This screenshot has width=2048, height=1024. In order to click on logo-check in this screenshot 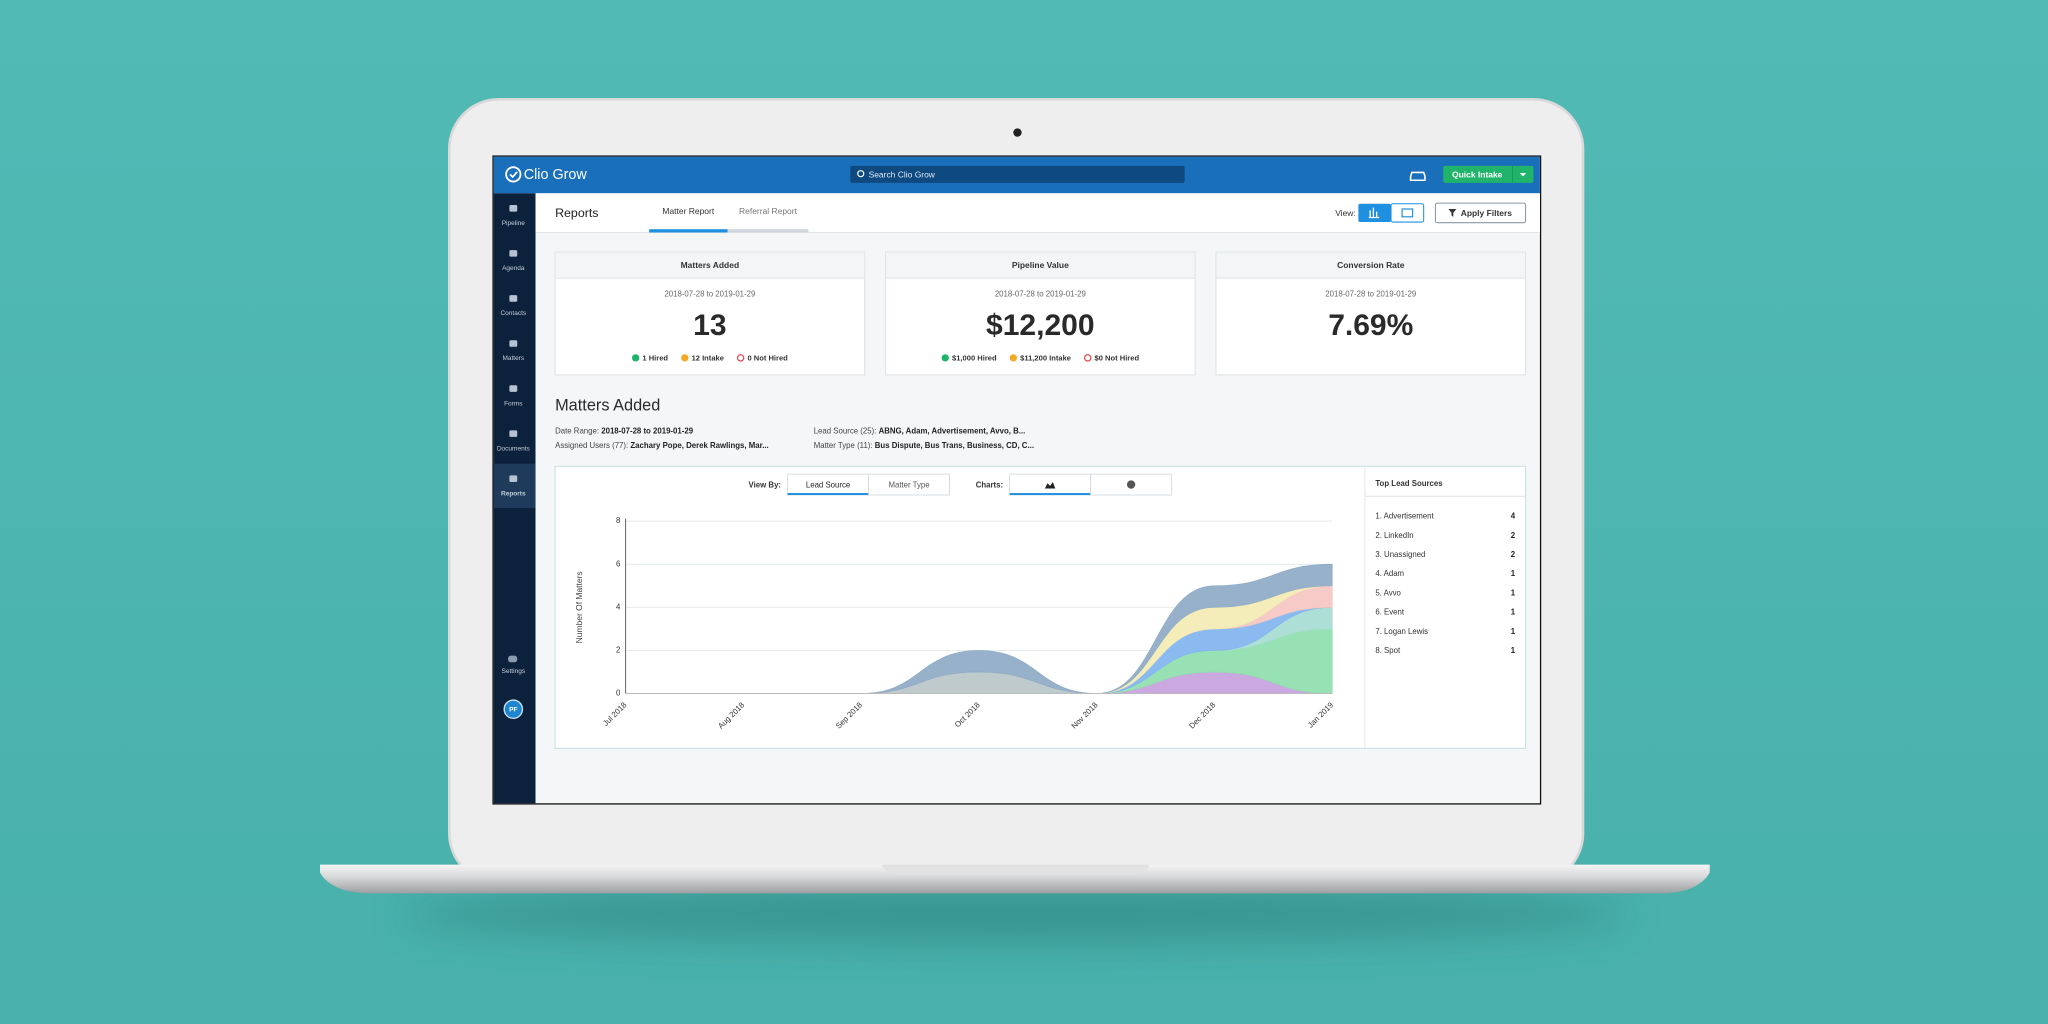, I will do `click(513, 175)`.